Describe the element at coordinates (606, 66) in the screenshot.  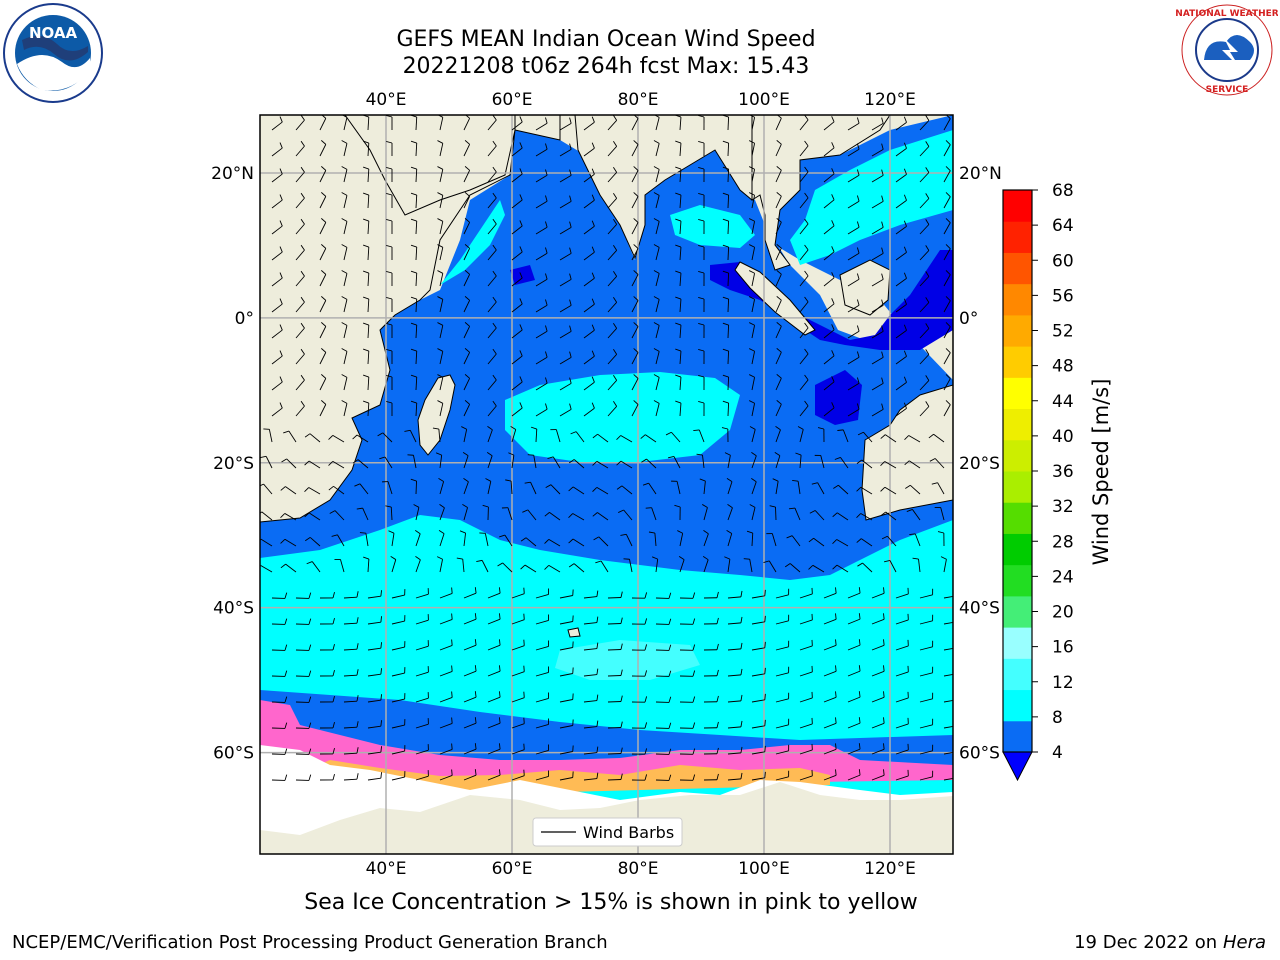
I see `title-line-2: 20221208 t06z 264h fcst Max: 15.43` at that location.